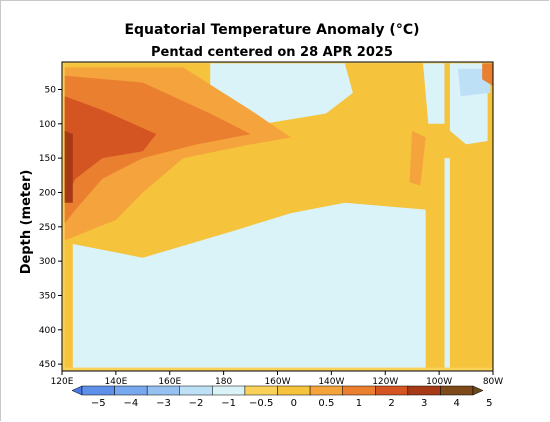 The height and width of the screenshot is (422, 550). What do you see at coordinates (271, 30) in the screenshot?
I see `chart-title: Equatorial Temperature Anomaly (°C)` at bounding box center [271, 30].